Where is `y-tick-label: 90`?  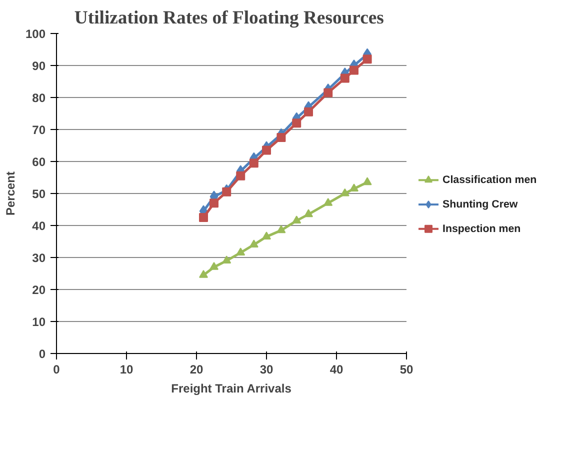 y-tick-label: 90 is located at coordinates (39, 66).